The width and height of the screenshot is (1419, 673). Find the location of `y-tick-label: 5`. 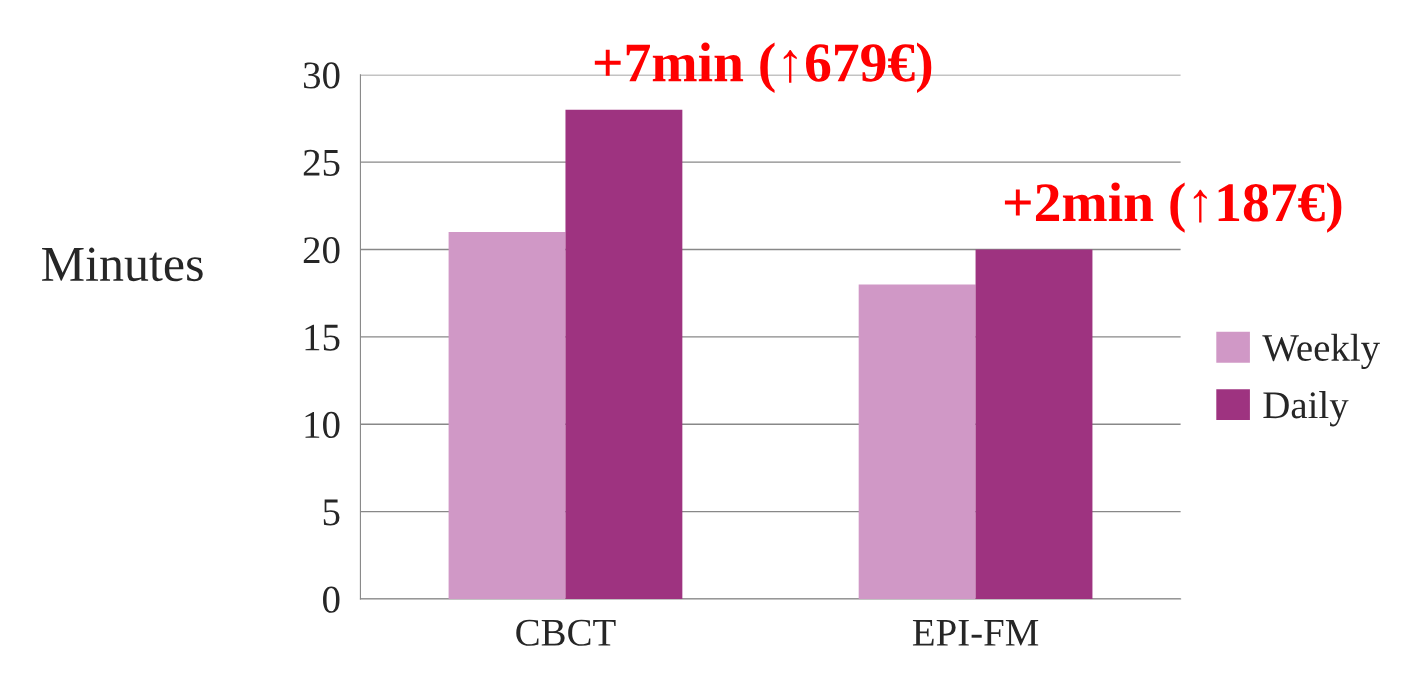

y-tick-label: 5 is located at coordinates (331, 512).